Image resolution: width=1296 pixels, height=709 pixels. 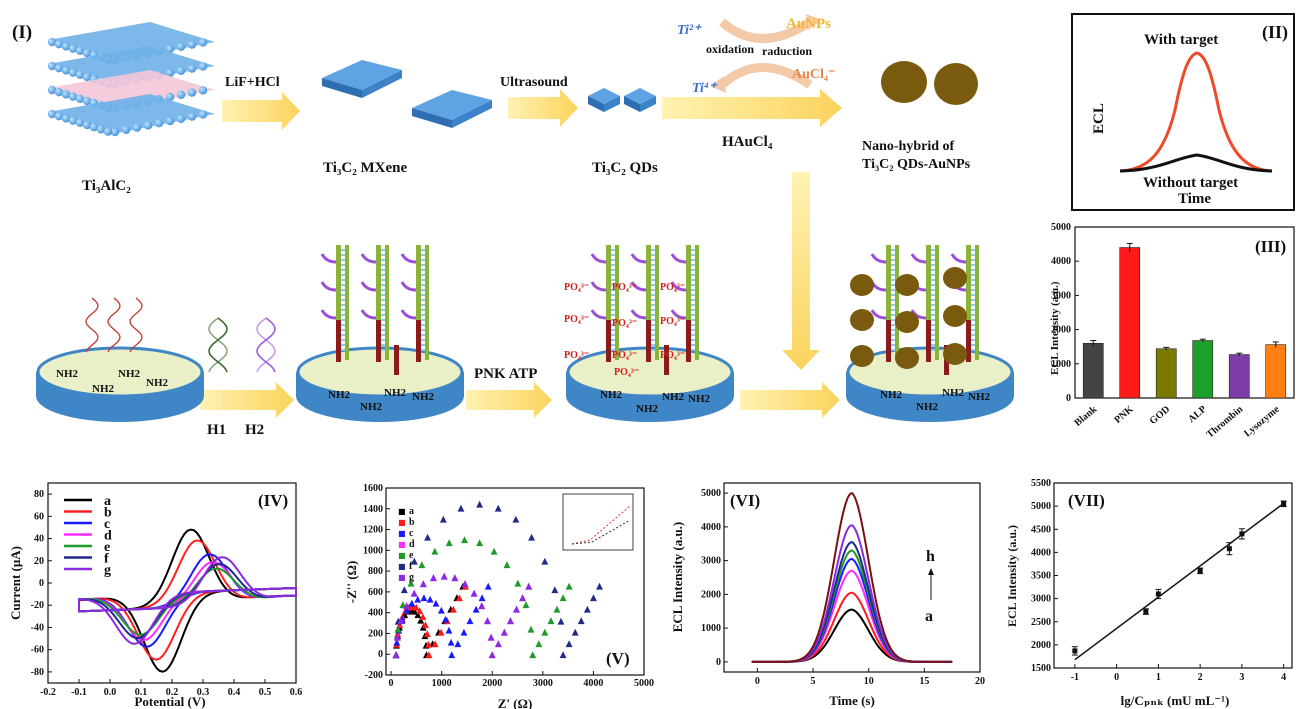 I want to click on aunp-hybrid-icon, so click(x=929, y=83).